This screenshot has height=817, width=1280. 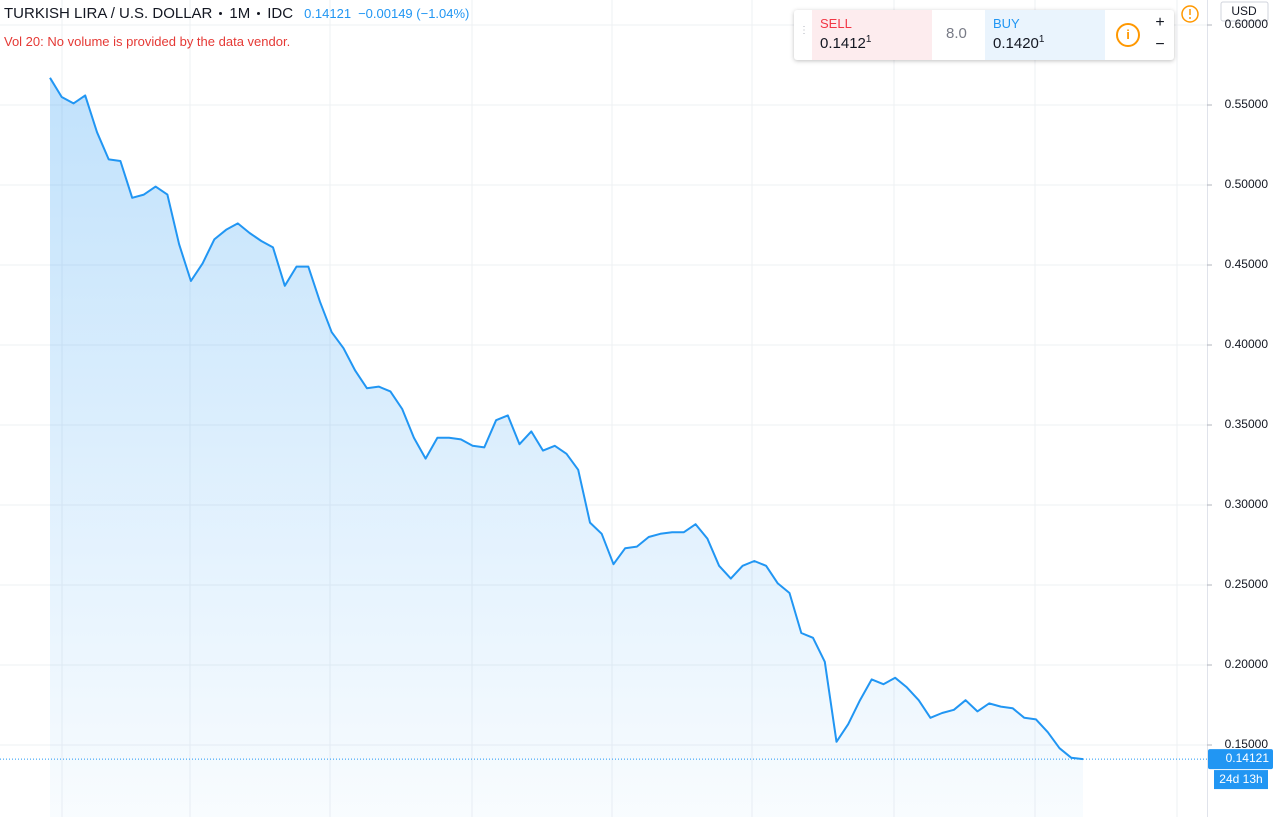 I want to click on sell-pip: 1, so click(x=868, y=39).